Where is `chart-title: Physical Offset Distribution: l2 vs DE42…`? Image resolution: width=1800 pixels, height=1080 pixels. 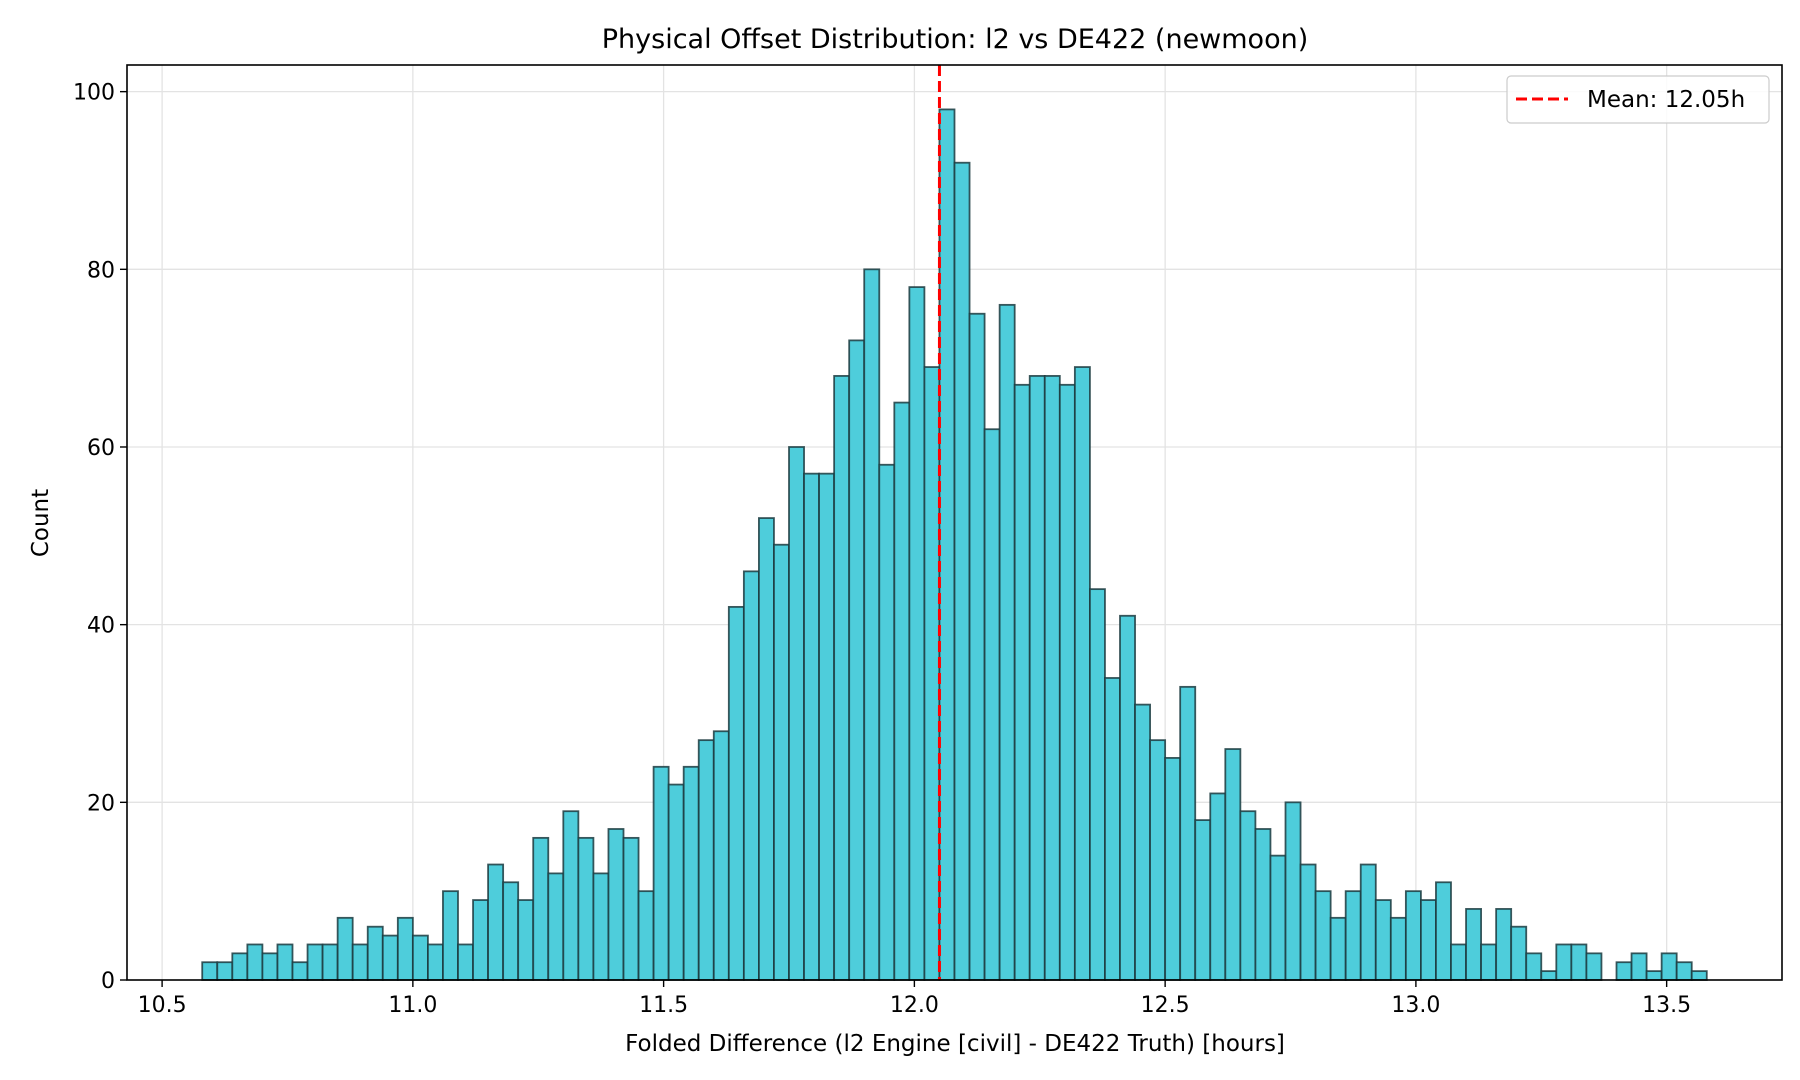 chart-title: Physical Offset Distribution: l2 vs DE42… is located at coordinates (955, 39).